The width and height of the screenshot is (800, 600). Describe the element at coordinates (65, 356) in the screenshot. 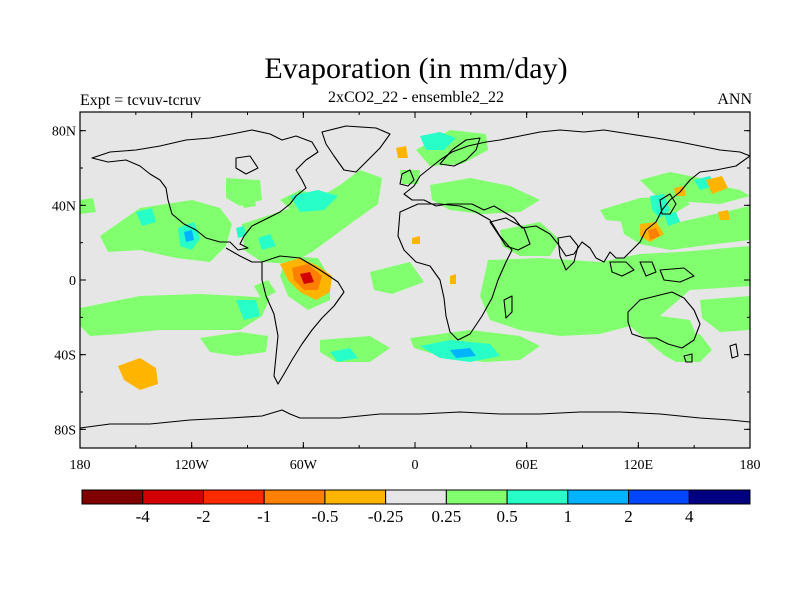

I see `lat-tick-label: 40S` at that location.